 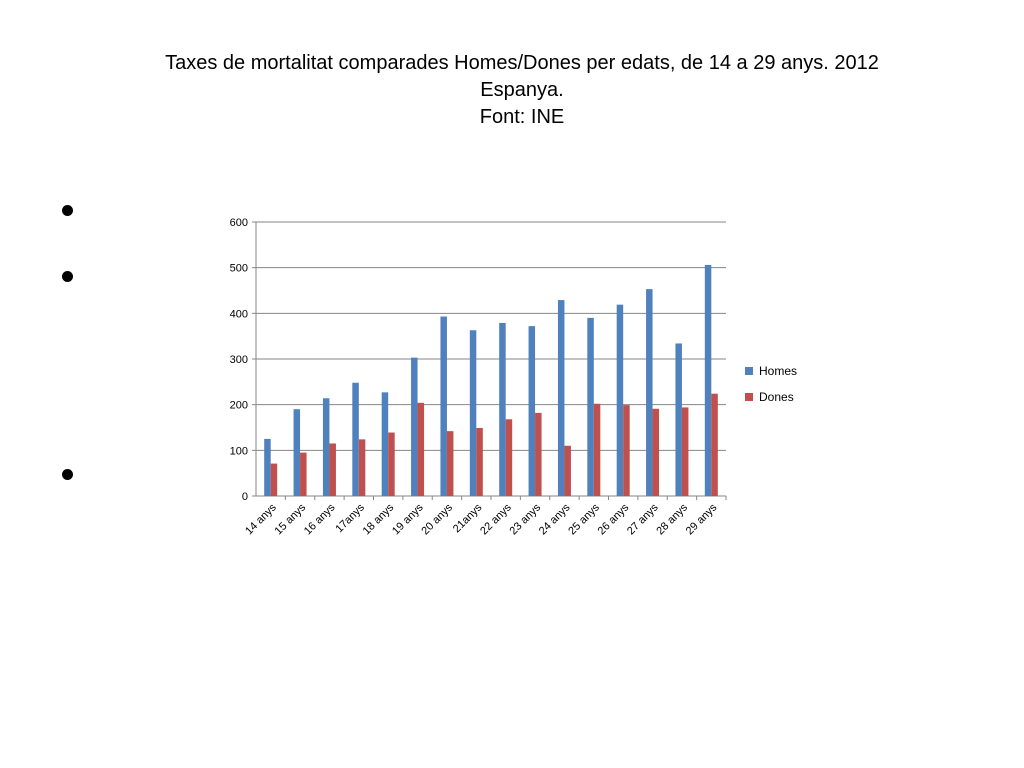 I want to click on x-tick-label: 16 anys, so click(x=320, y=519).